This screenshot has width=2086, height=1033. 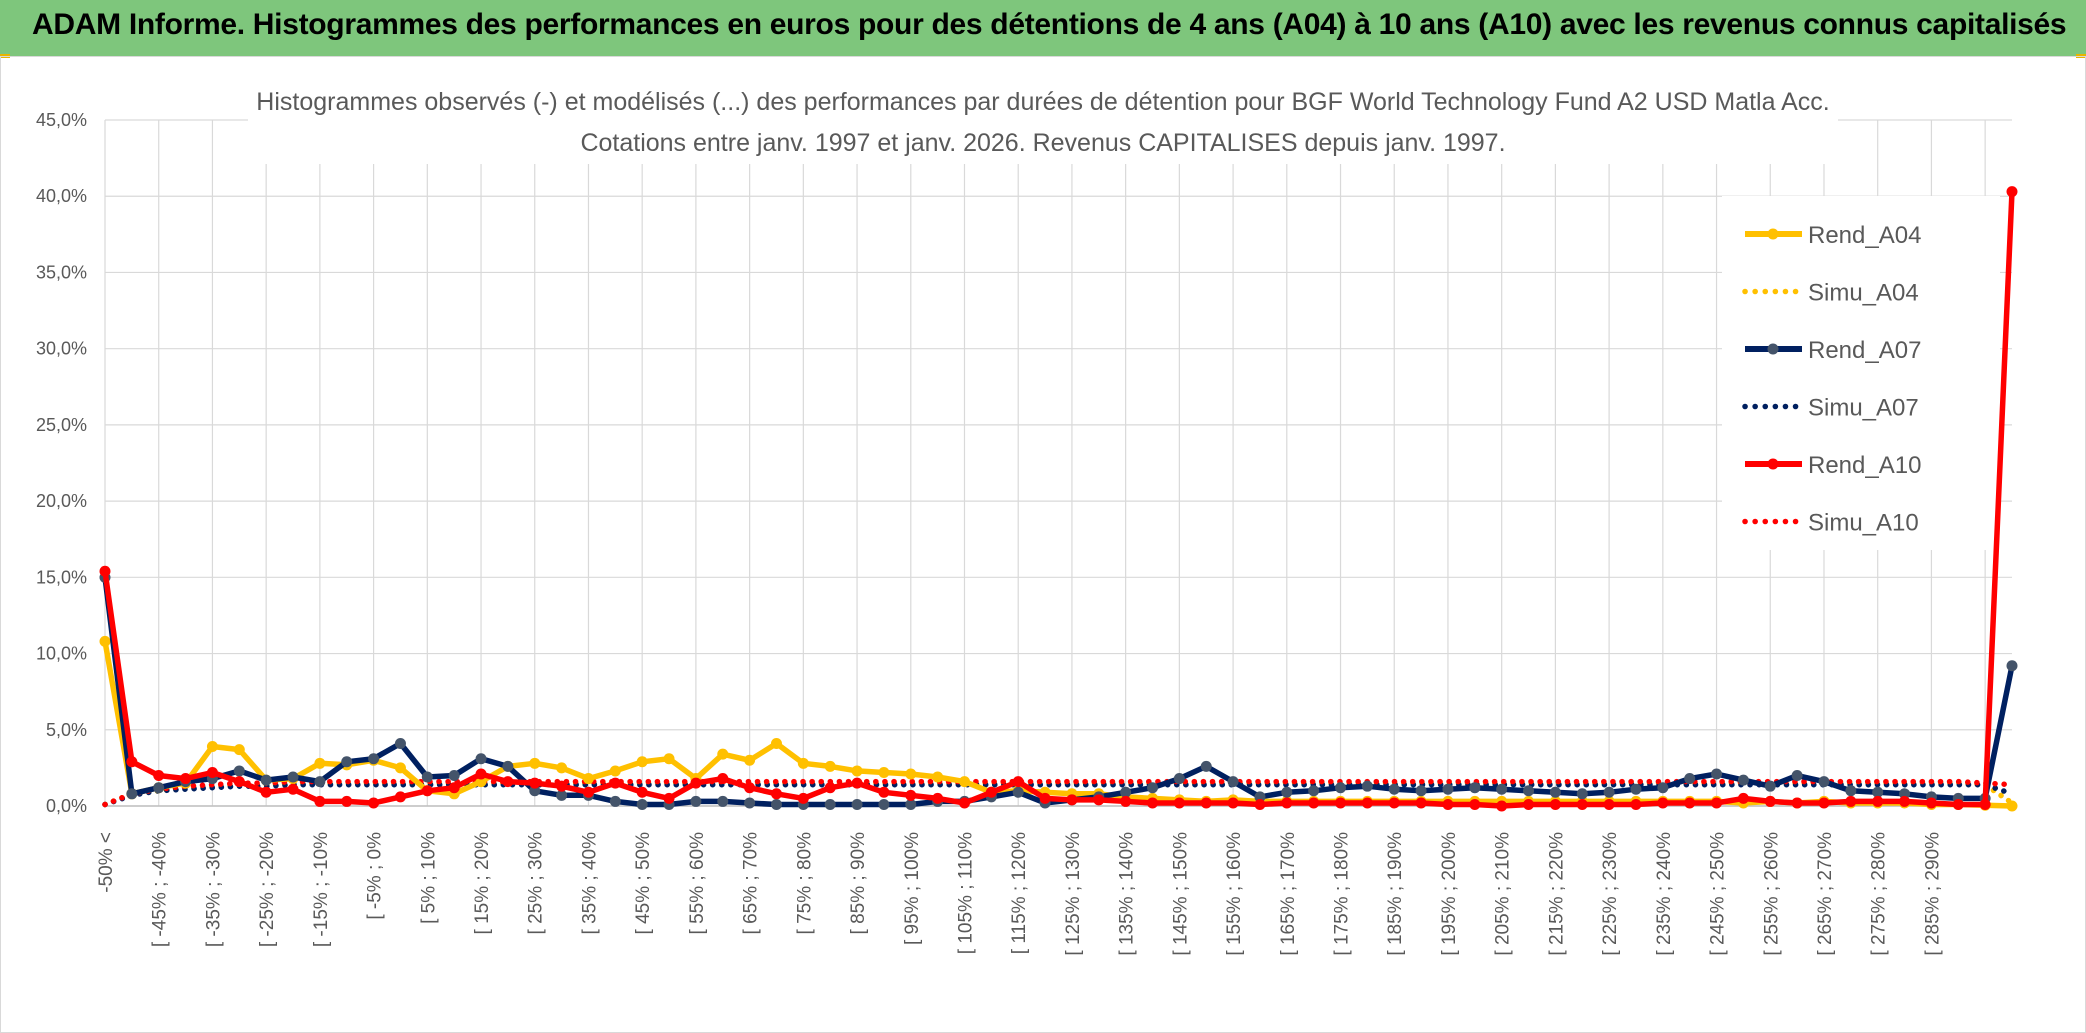 I want to click on x-tick-label: [ 25% ; 30%, so click(x=536, y=883).